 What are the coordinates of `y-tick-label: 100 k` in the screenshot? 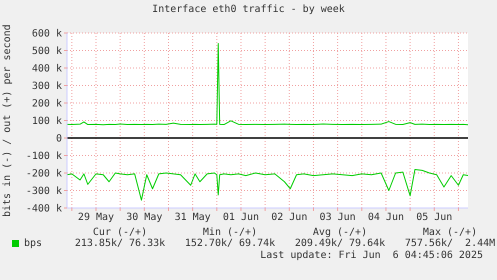 It's located at (47, 122).